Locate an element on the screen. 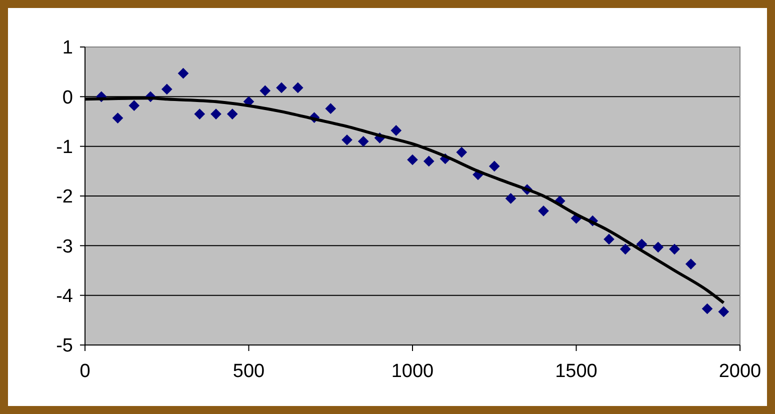  y-tick-label: 0 is located at coordinates (67, 97).